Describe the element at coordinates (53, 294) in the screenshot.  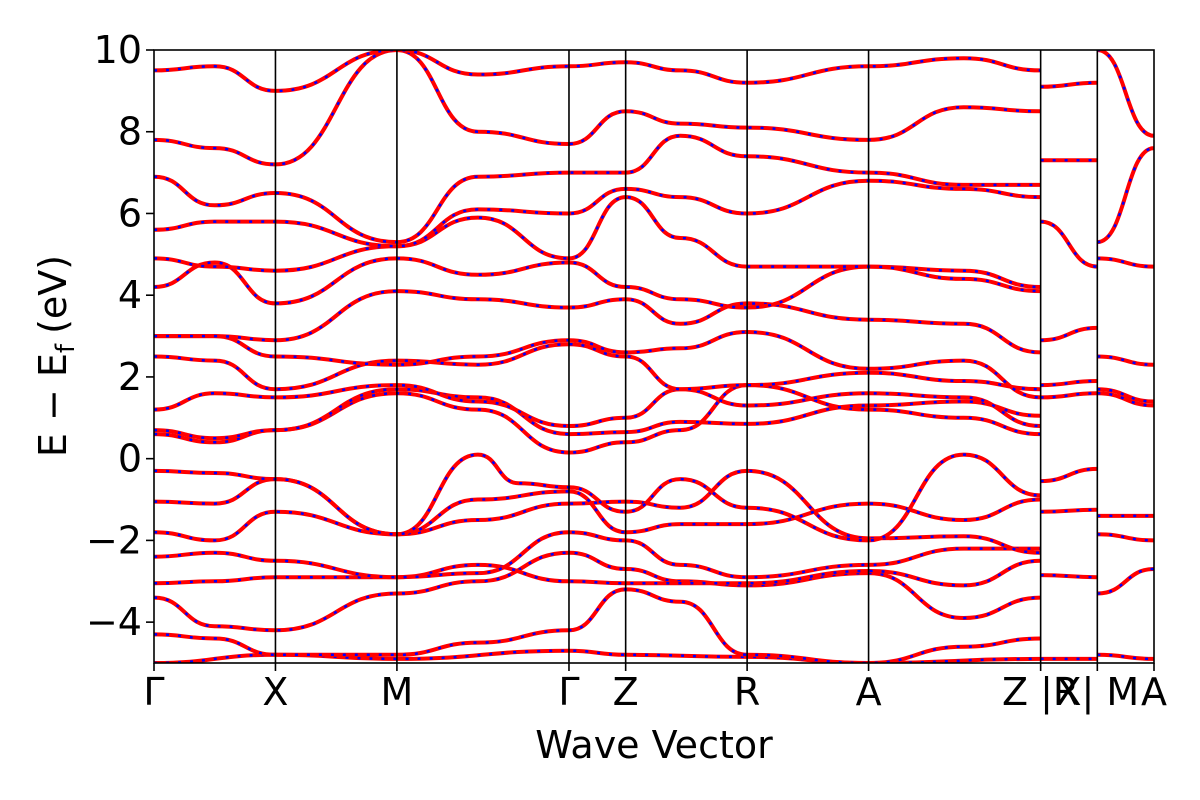
I see `y-axis-title-unit: (eV)` at that location.